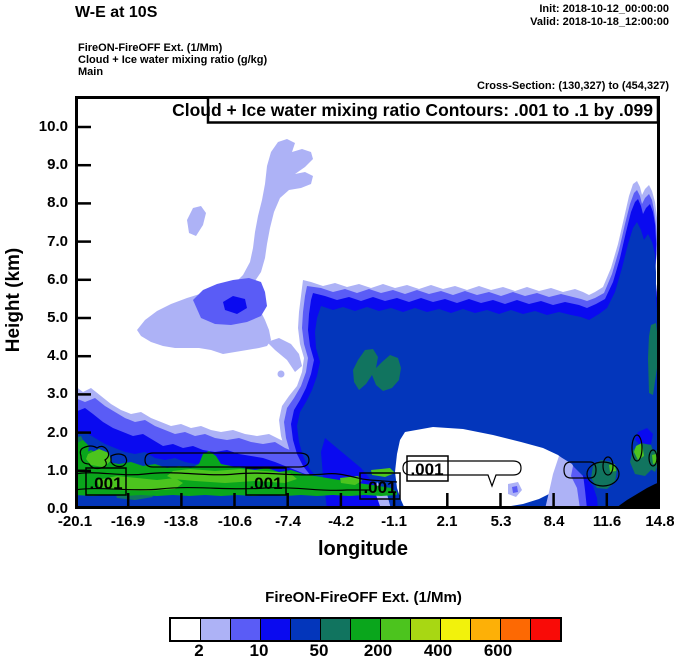 This screenshot has height=667, width=674. What do you see at coordinates (13, 300) in the screenshot?
I see `y-axis-title: Height (km)` at bounding box center [13, 300].